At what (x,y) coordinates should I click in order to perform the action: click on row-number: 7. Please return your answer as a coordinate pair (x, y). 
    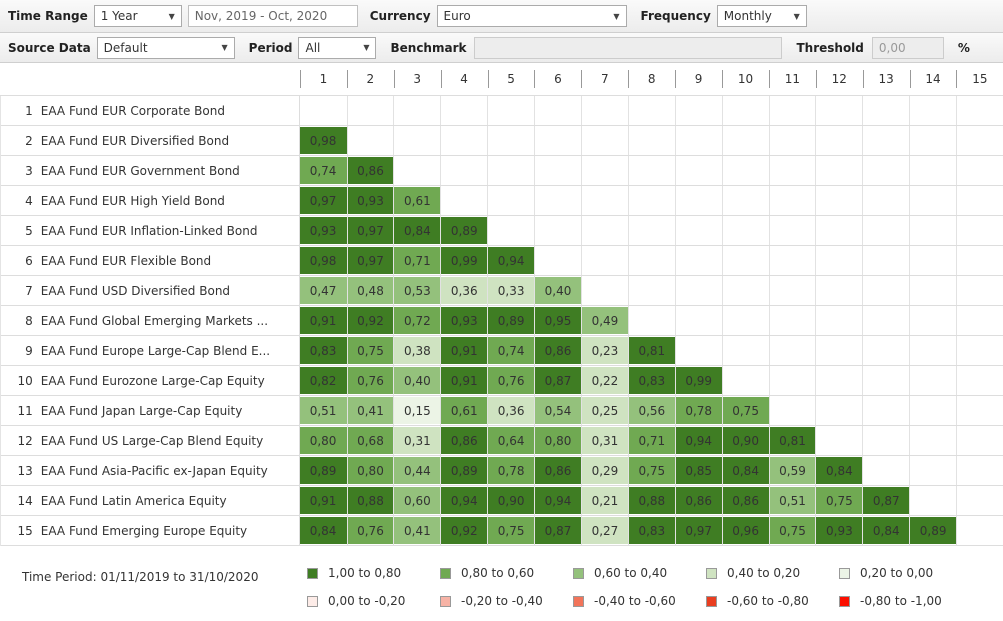
    Looking at the image, I should click on (29, 290).